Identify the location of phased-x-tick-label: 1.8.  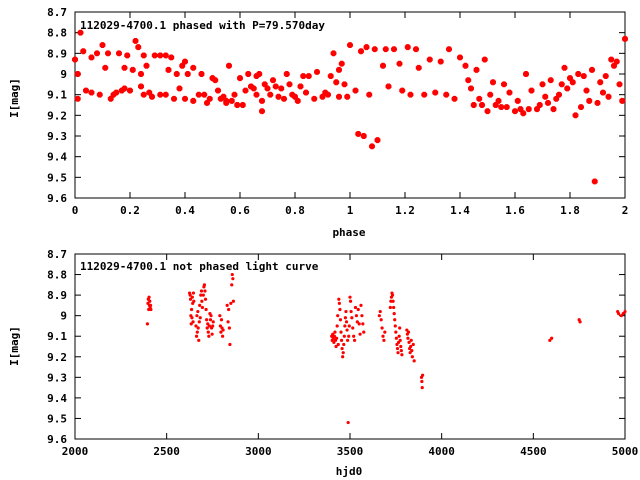
(570, 210).